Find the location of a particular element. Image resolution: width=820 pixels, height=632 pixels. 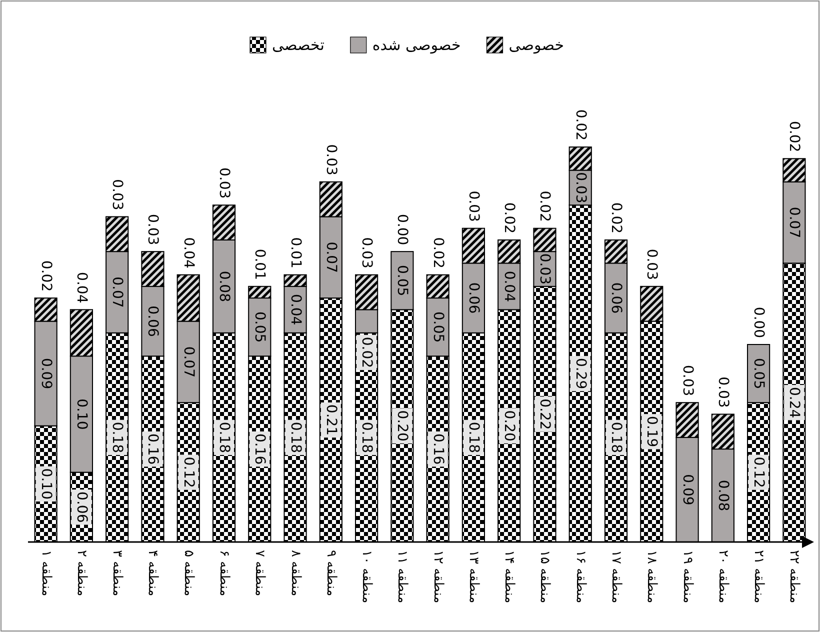

x-tick-label: منطقه ۱۸ is located at coordinates (652, 577).